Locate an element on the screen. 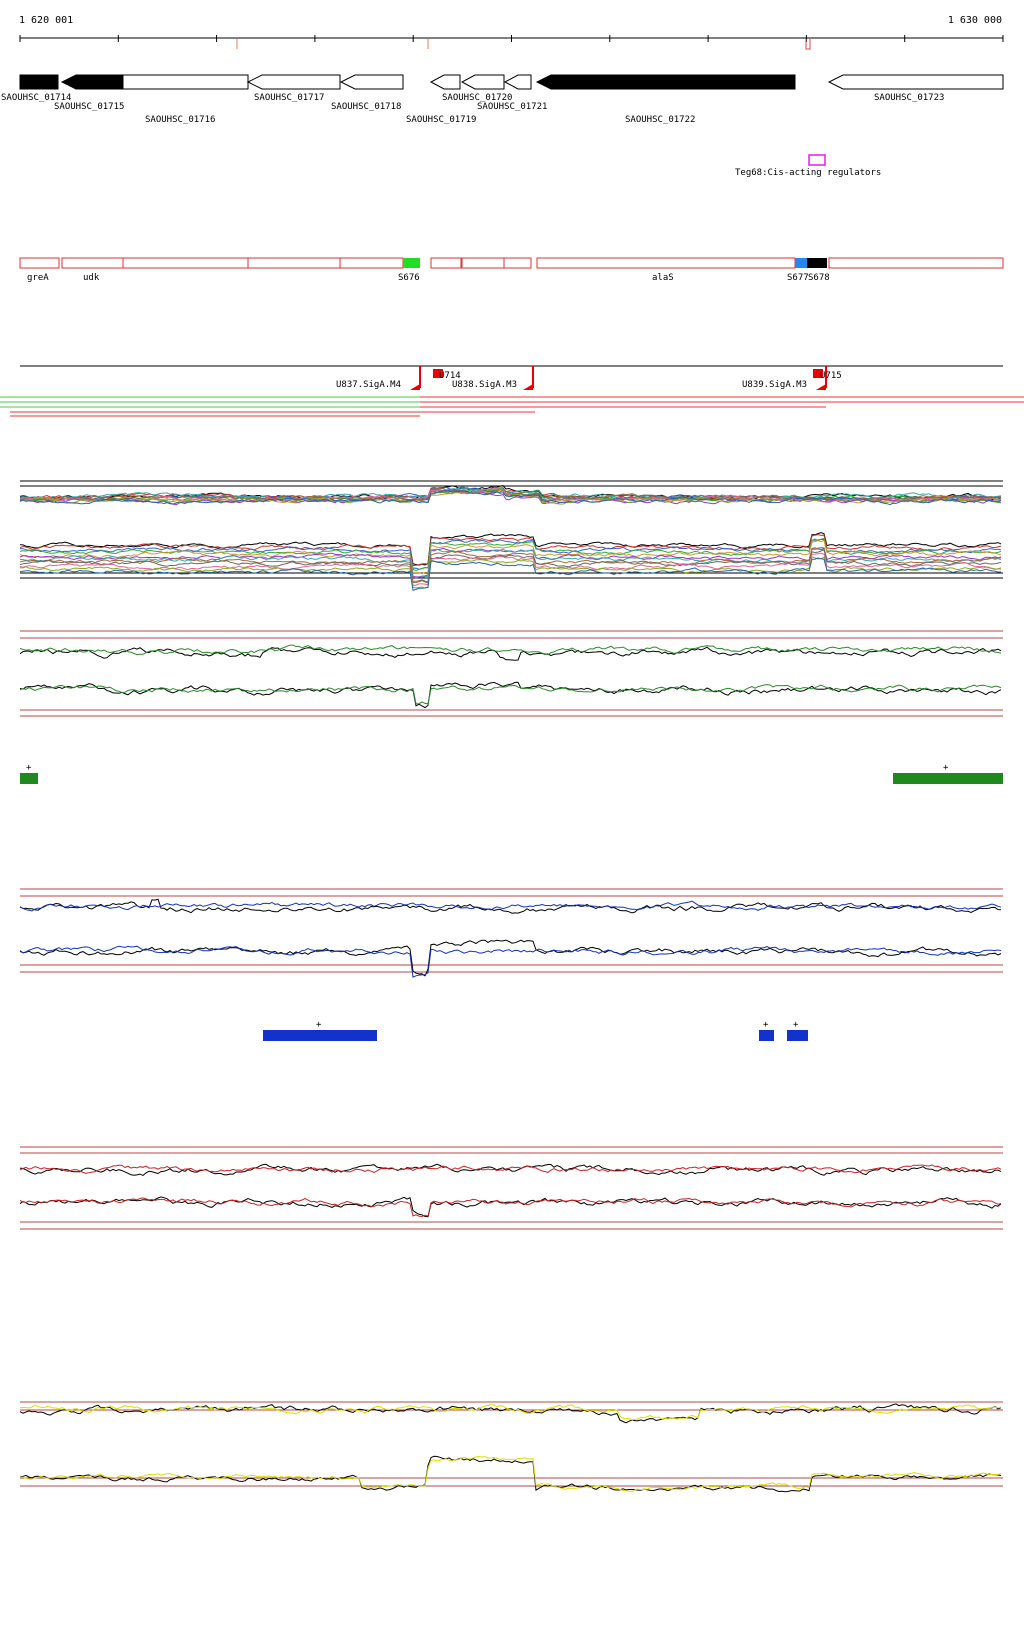  transcript-lines is located at coordinates (512, 406).